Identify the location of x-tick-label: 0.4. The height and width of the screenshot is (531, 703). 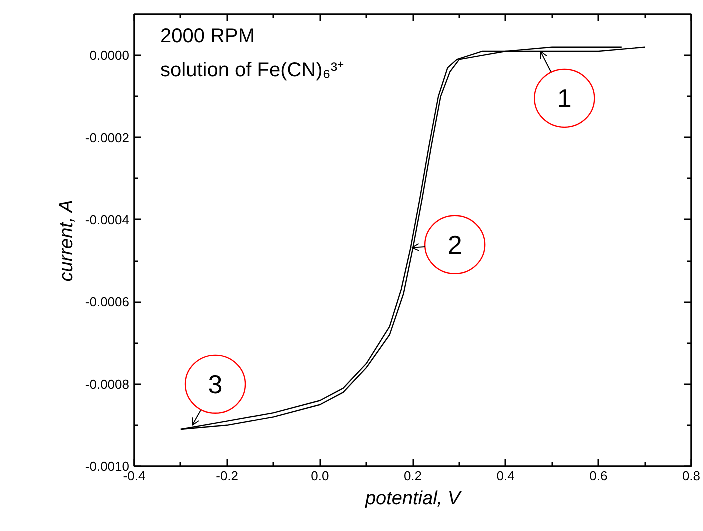
(505, 476).